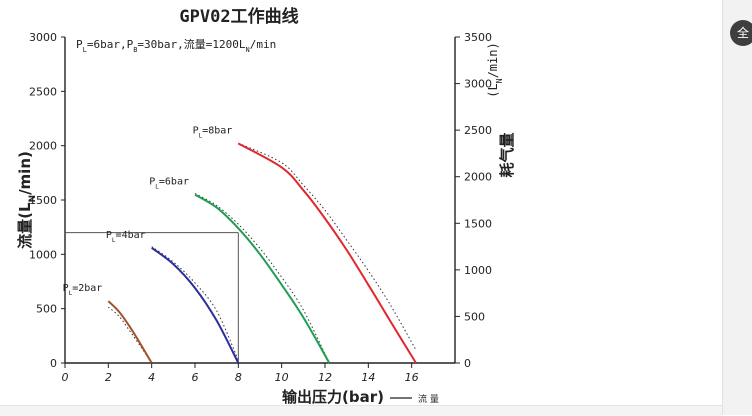 The width and height of the screenshot is (752, 416). I want to click on x-tick-label: 6, so click(195, 377).